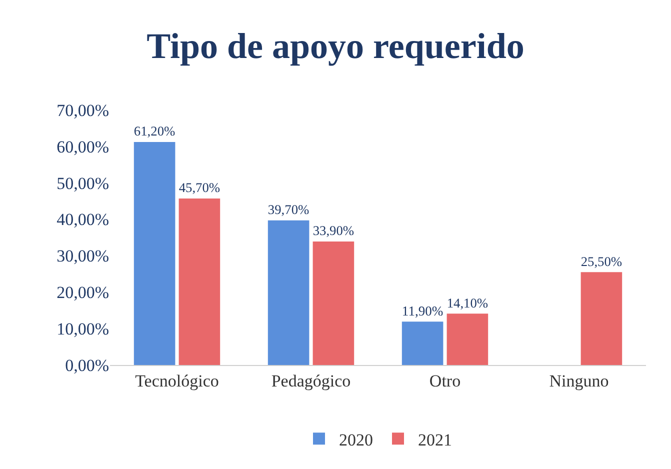 The width and height of the screenshot is (671, 469). Describe the element at coordinates (601, 261) in the screenshot. I see `data-label: 25,50%` at that location.